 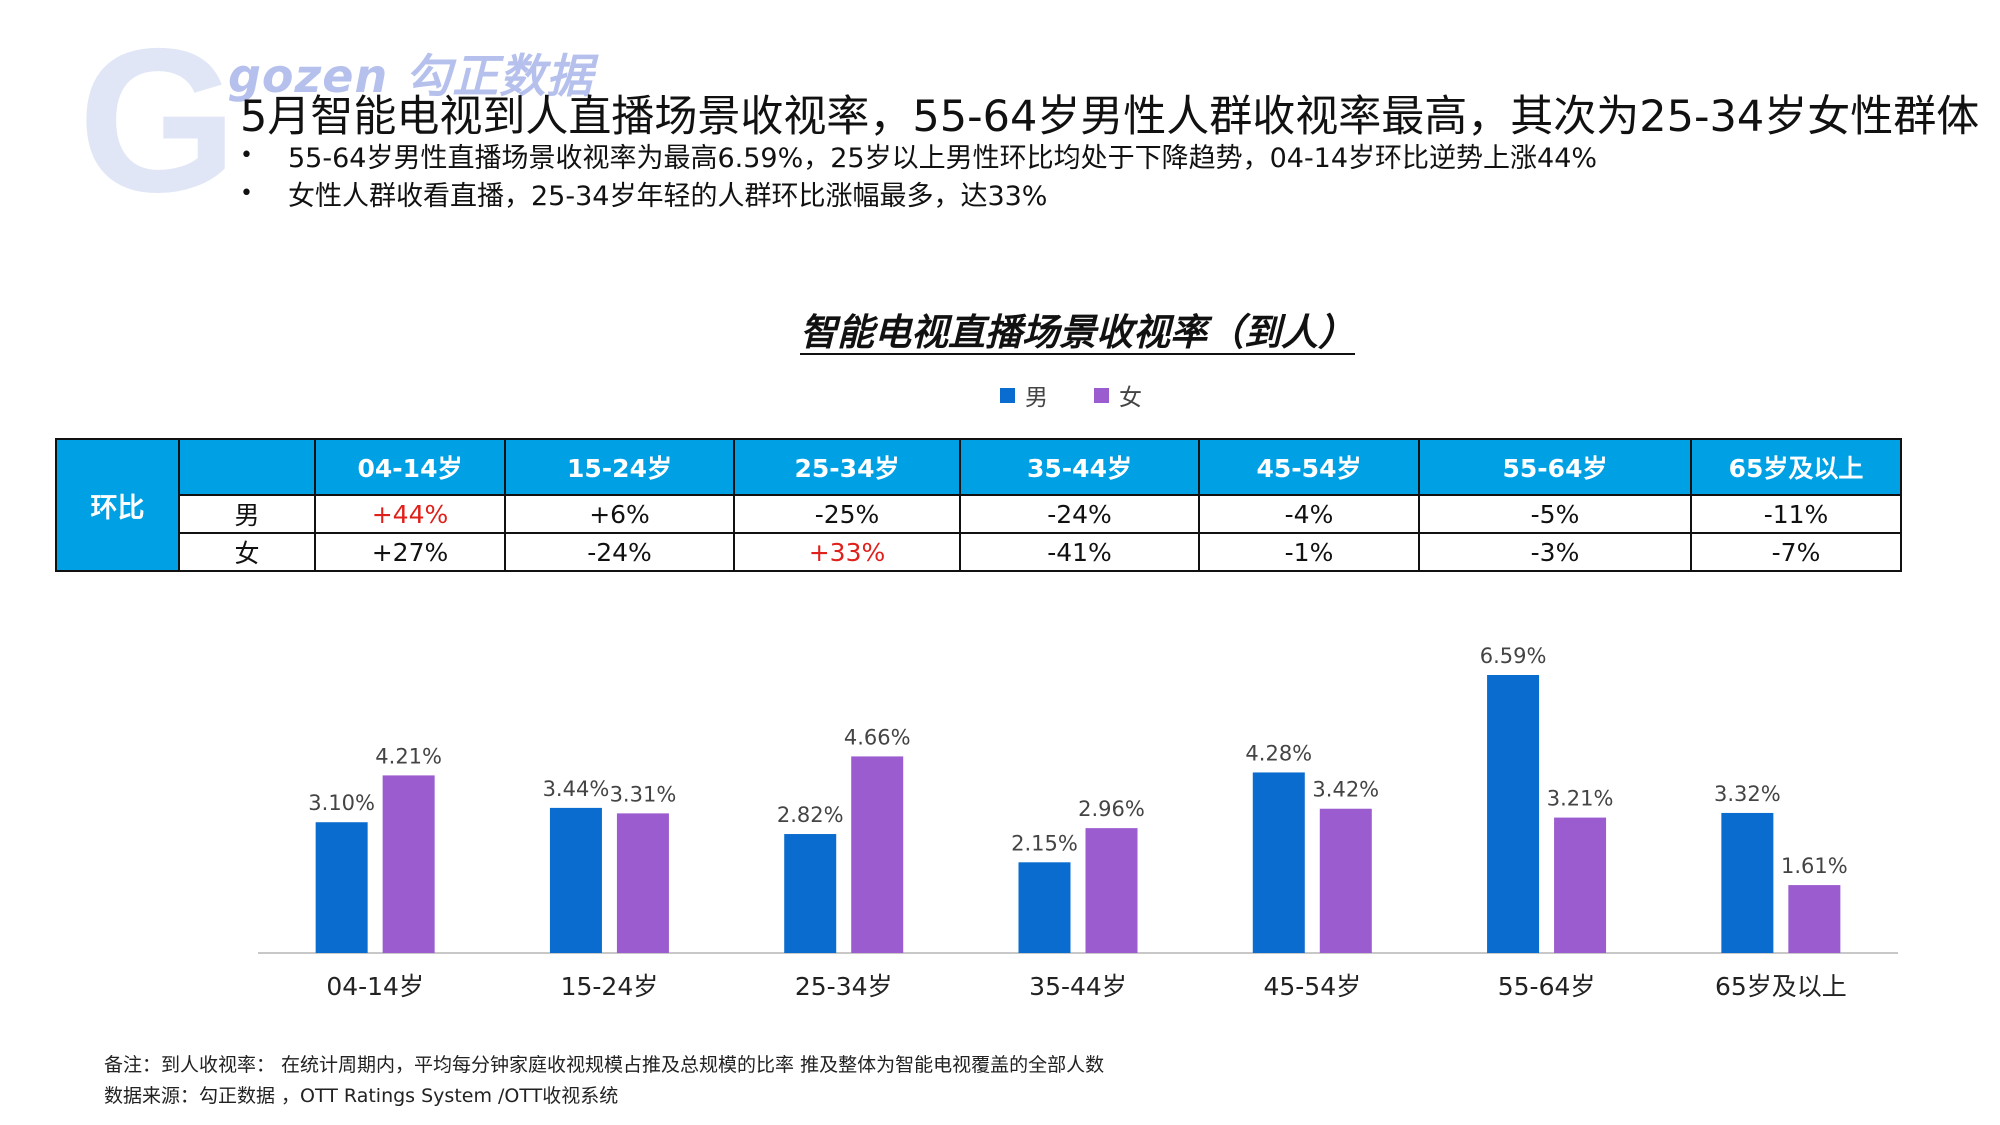 What do you see at coordinates (1547, 986) in the screenshot?
I see `x-tick-label: 55-64岁` at bounding box center [1547, 986].